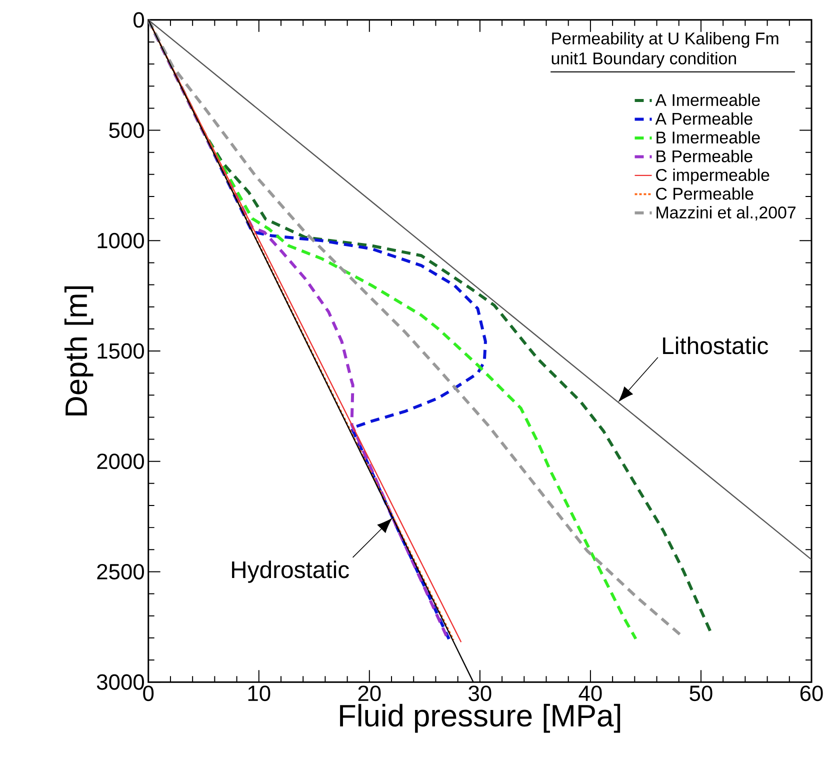 The image size is (827, 776). I want to click on y-tick-label: 500, so click(126, 130).